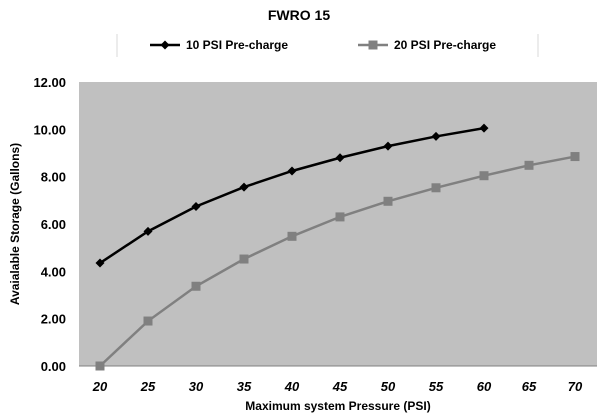  Describe the element at coordinates (237, 45) in the screenshot. I see `legend-label: 10 PSI Pre-charge` at that location.